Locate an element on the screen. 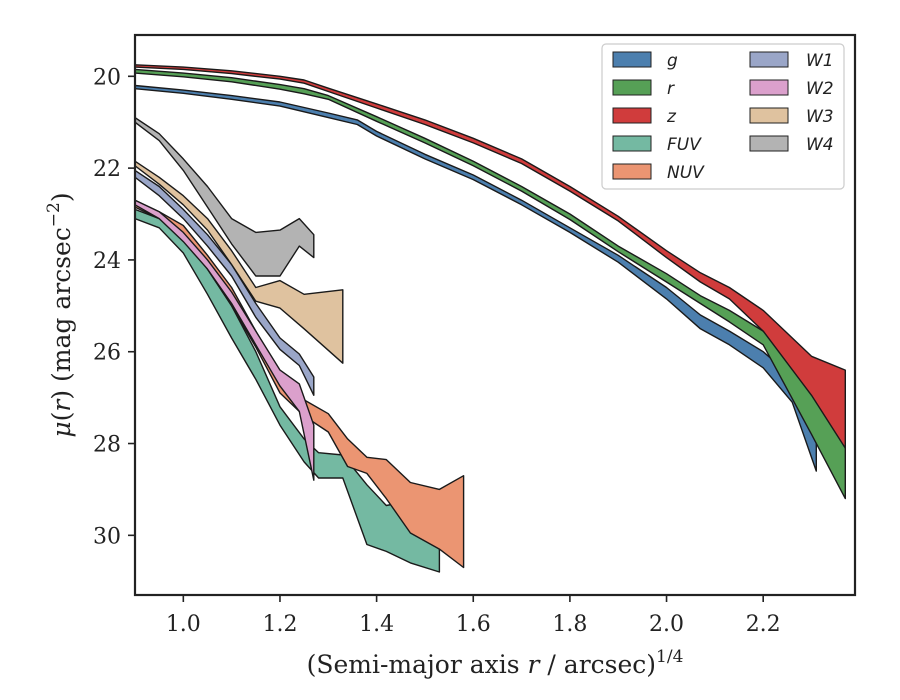 This screenshot has height=700, width=900. x-tick-label: 1.6 is located at coordinates (473, 624).